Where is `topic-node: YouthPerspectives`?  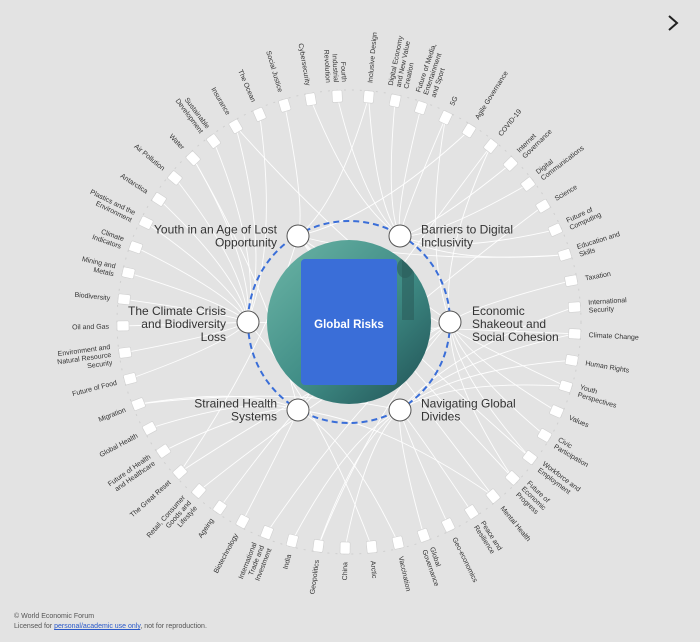 topic-node: YouthPerspectives is located at coordinates (589, 394).